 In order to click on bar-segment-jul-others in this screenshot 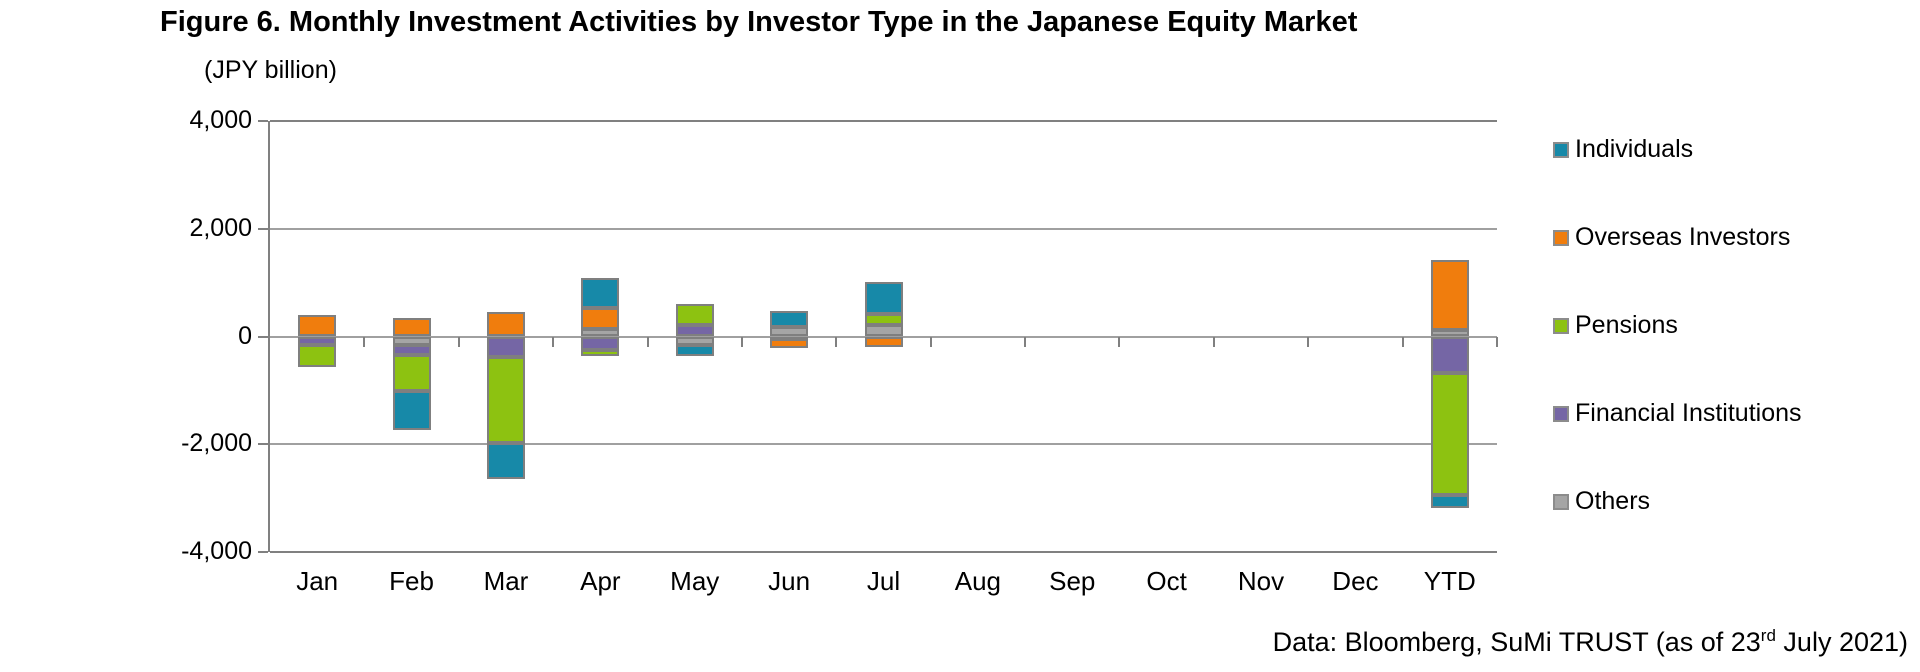, I will do `click(883, 330)`.